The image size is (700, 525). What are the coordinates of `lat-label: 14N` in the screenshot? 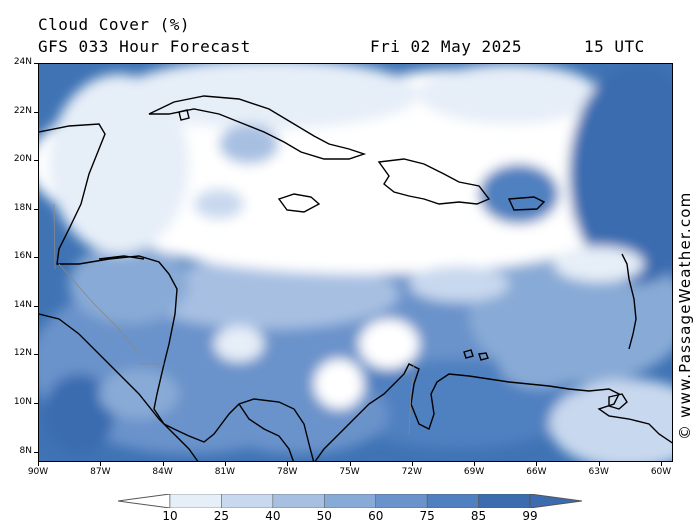 It's located at (22, 305).